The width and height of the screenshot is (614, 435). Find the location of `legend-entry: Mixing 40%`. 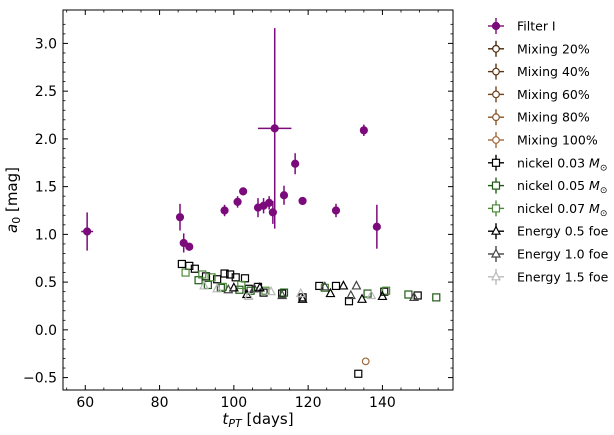

legend-entry: Mixing 40% is located at coordinates (539, 71).